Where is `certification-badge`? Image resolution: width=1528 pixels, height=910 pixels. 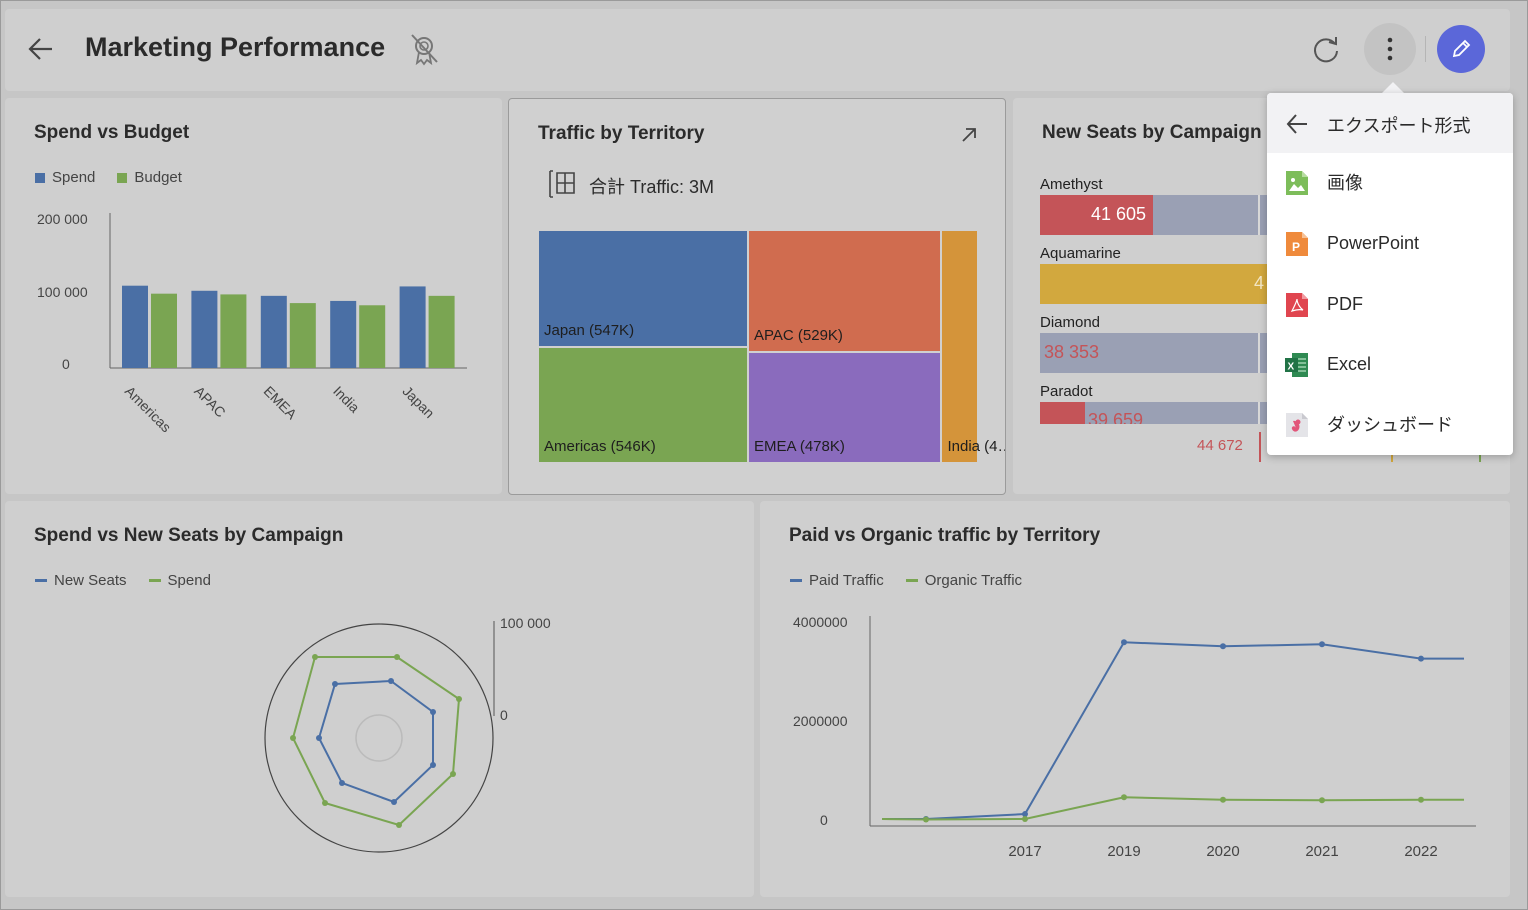
certification-badge is located at coordinates (424, 49).